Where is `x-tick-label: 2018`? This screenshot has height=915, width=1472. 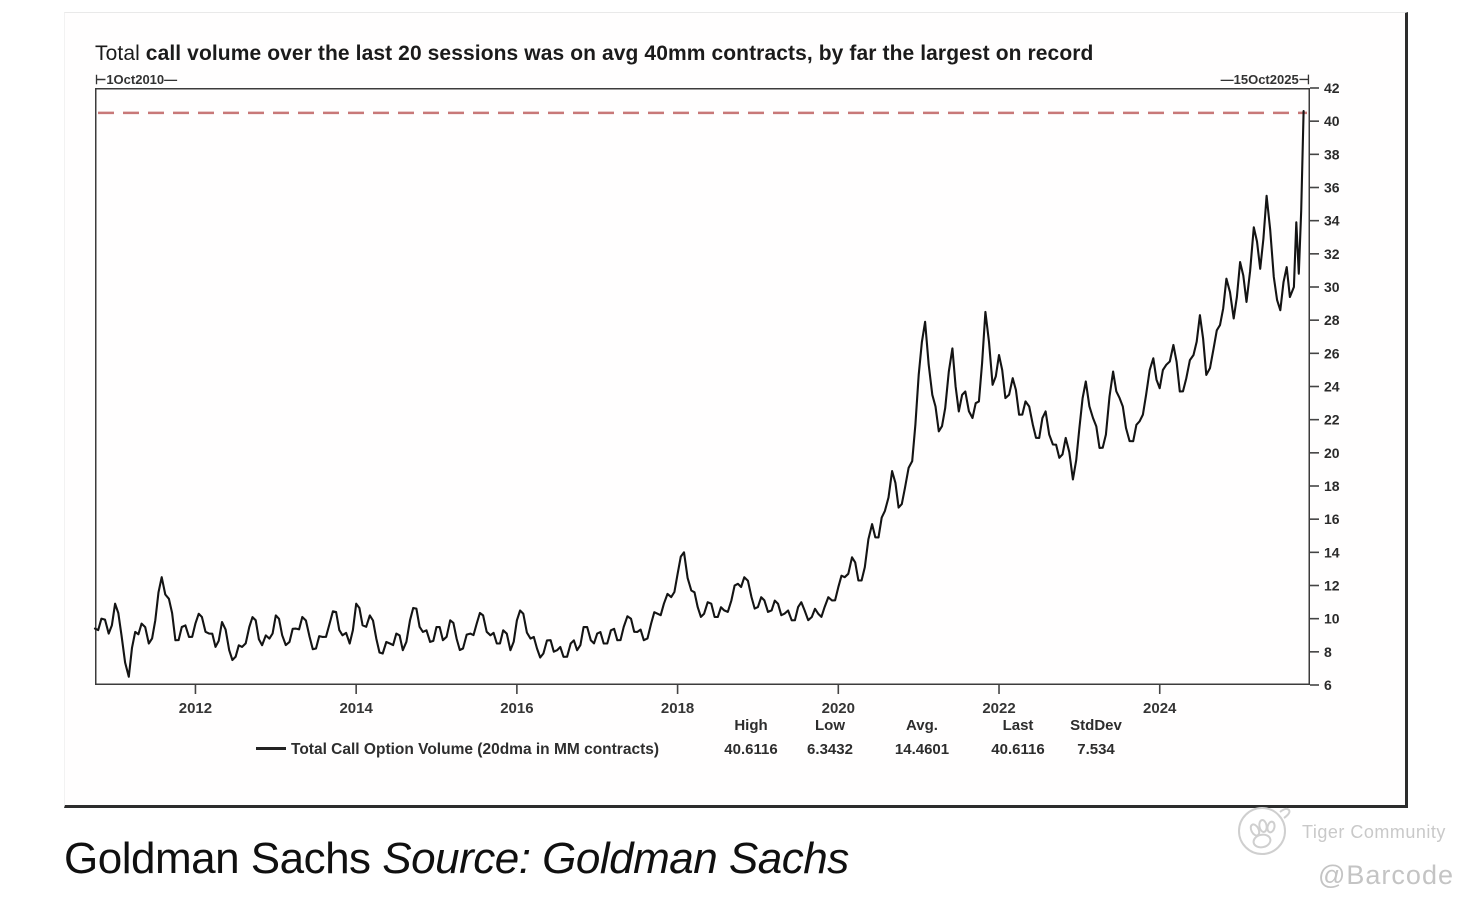
x-tick-label: 2018 is located at coordinates (677, 708).